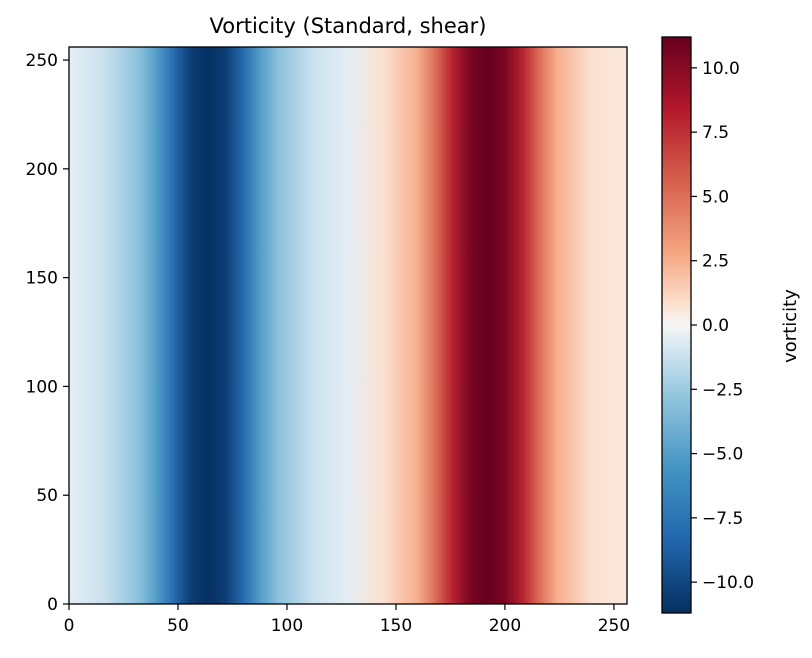  Describe the element at coordinates (676, 325) in the screenshot. I see `colorbar` at that location.